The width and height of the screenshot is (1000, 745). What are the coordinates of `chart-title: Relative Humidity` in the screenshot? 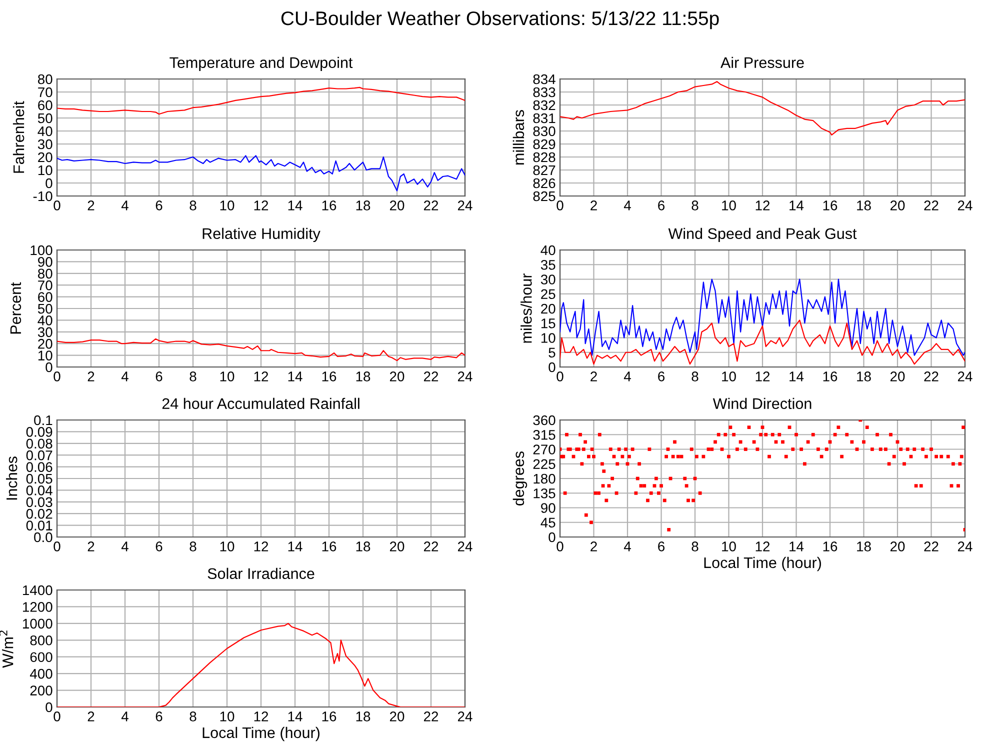 It's located at (261, 235).